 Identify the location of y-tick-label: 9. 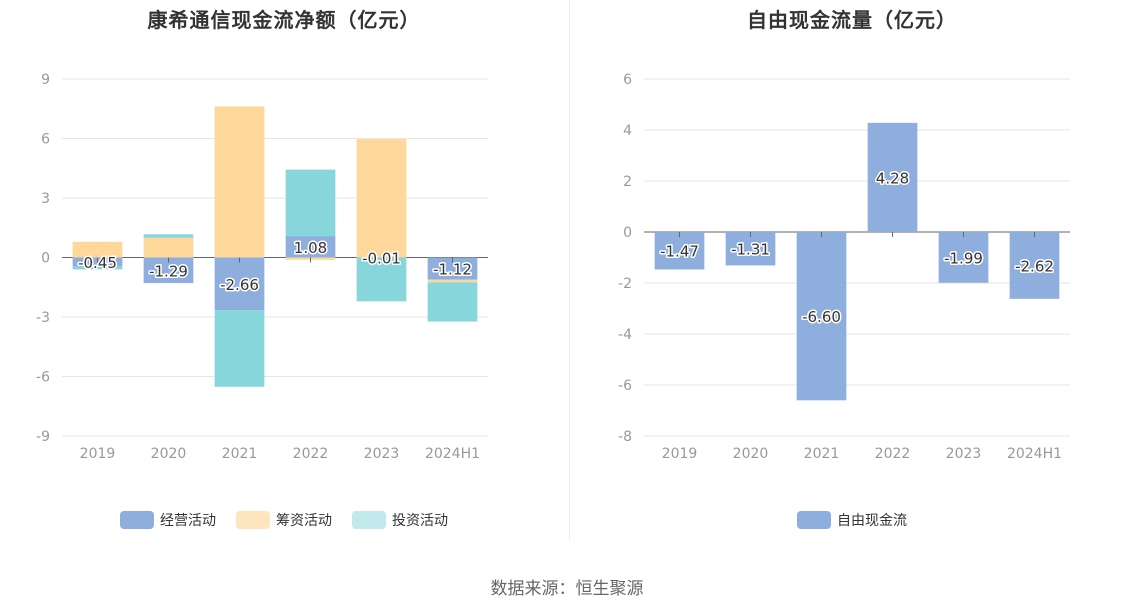
(45, 80).